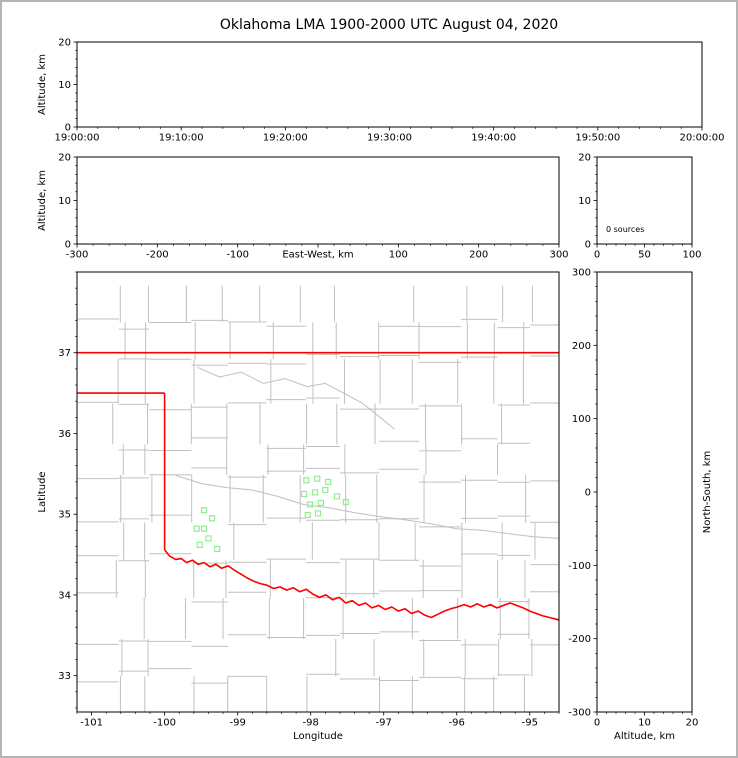 This screenshot has height=758, width=738. What do you see at coordinates (558, 255) in the screenshot?
I see `x-tick-label: 300` at bounding box center [558, 255].